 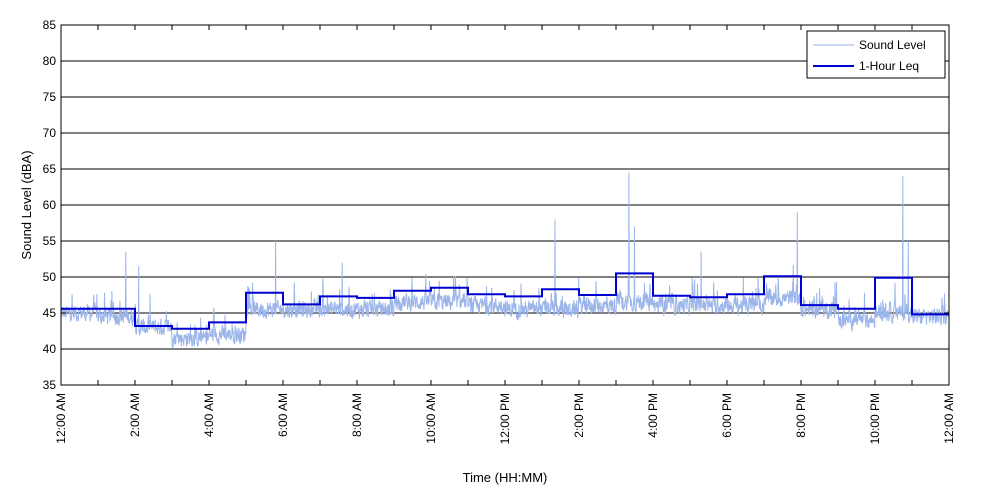 I want to click on y-tick-label: 65, so click(x=50, y=169).